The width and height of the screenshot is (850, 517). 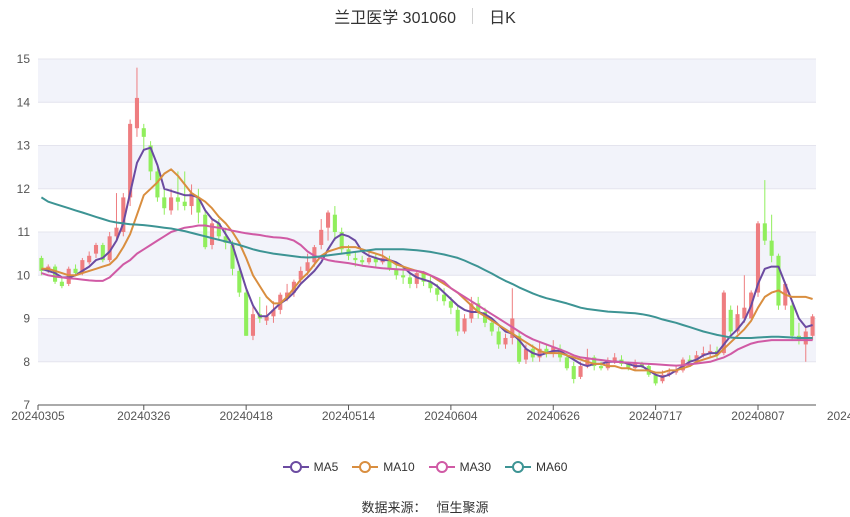 I want to click on y-tick-label: 9, so click(x=26, y=319).